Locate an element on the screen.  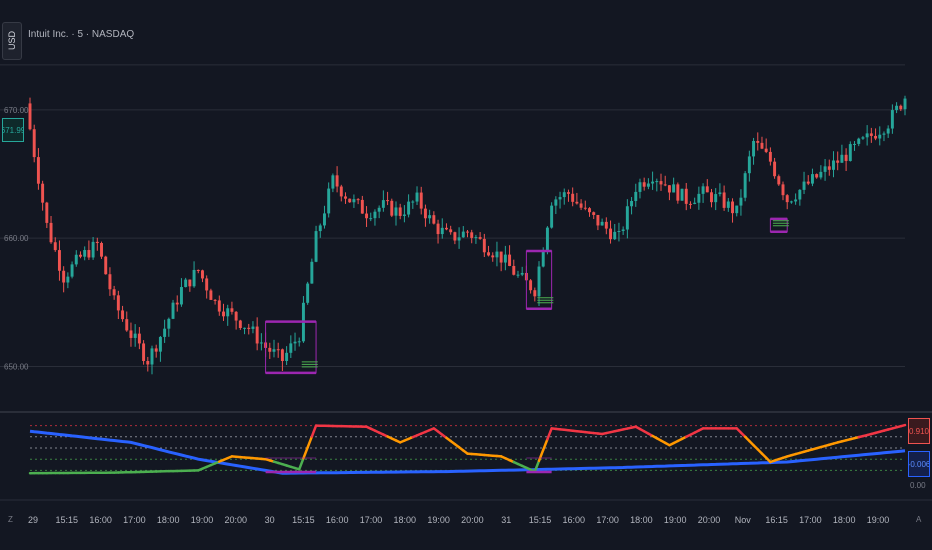
time-tick-label: 17:00 is located at coordinates (371, 520).